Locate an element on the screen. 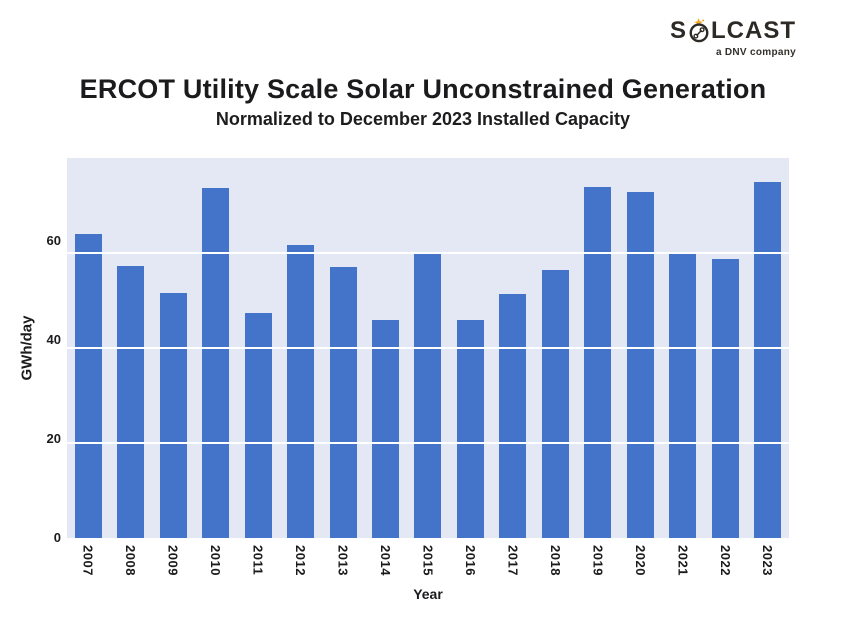 The height and width of the screenshot is (632, 846). x-tick-label-2008: 2008 is located at coordinates (131, 560).